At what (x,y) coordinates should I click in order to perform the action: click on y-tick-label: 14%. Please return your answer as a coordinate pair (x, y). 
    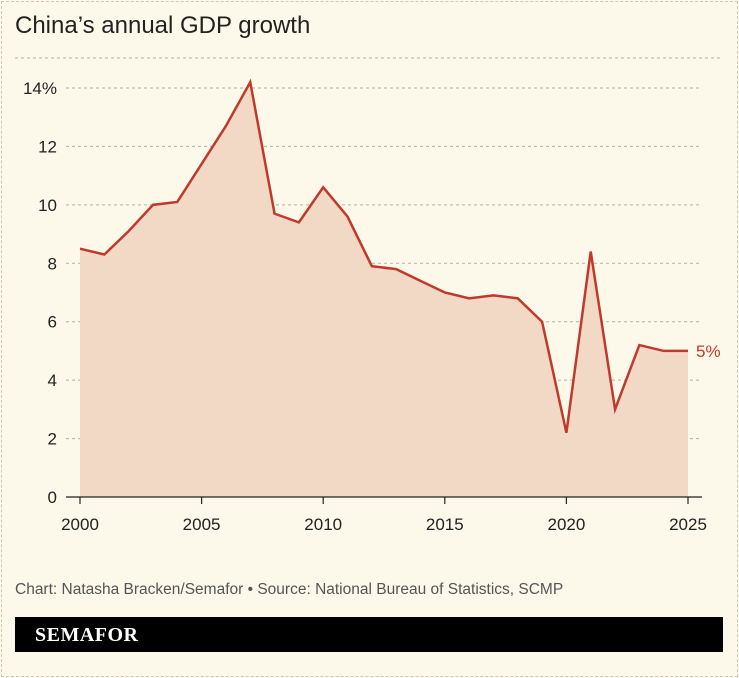
    Looking at the image, I should click on (40, 88).